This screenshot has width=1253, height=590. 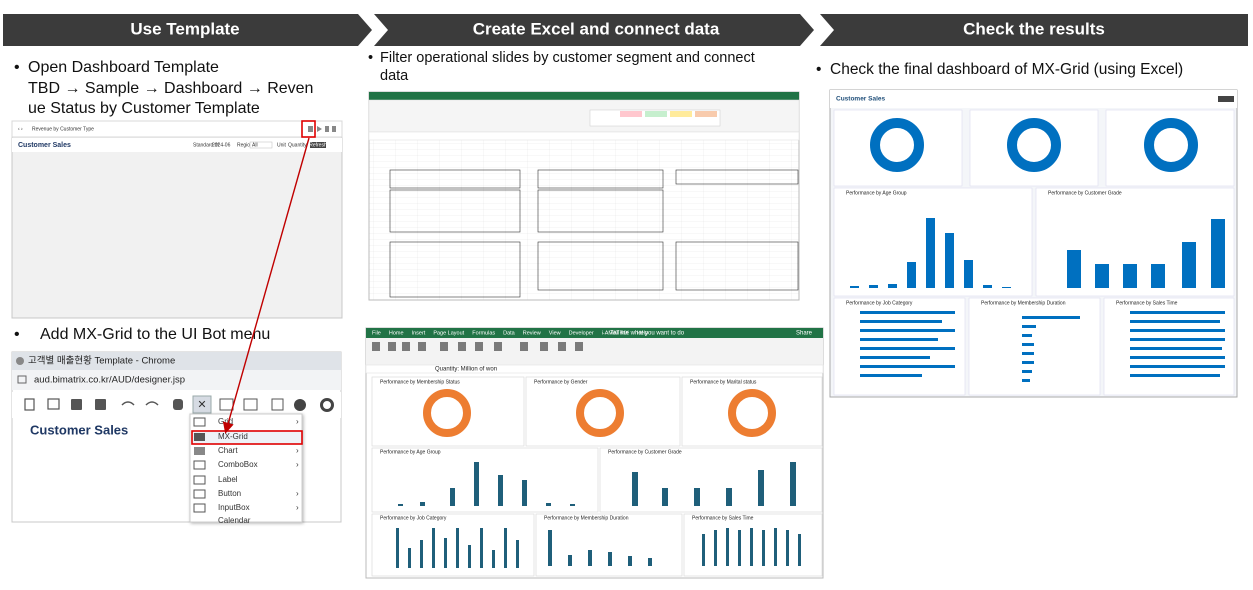 I want to click on ribbon-tab: Data, so click(x=509, y=333).